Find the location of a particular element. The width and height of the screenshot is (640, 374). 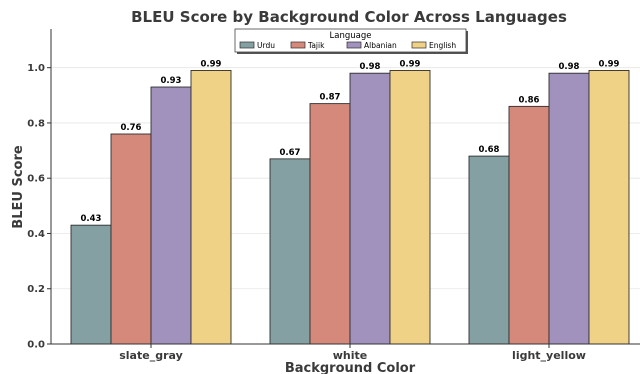

y-tick-label: 0.4 is located at coordinates (36, 234).